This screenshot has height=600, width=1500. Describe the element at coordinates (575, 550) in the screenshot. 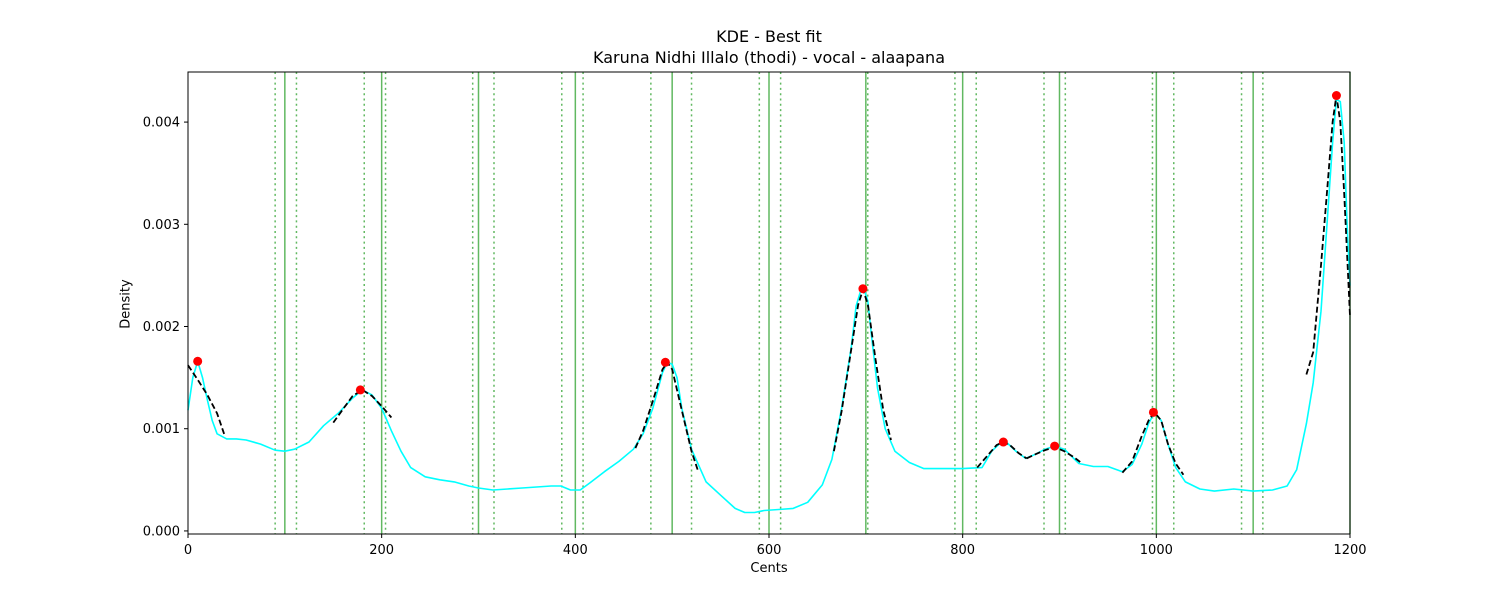

I see `x-tick-label: 400` at that location.